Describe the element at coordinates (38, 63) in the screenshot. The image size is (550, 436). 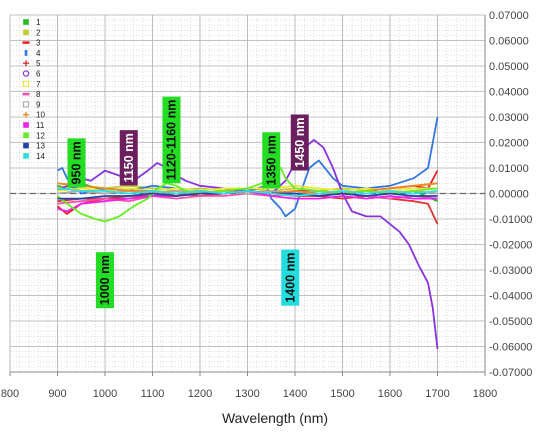
I see `legend-label-5: 5` at that location.